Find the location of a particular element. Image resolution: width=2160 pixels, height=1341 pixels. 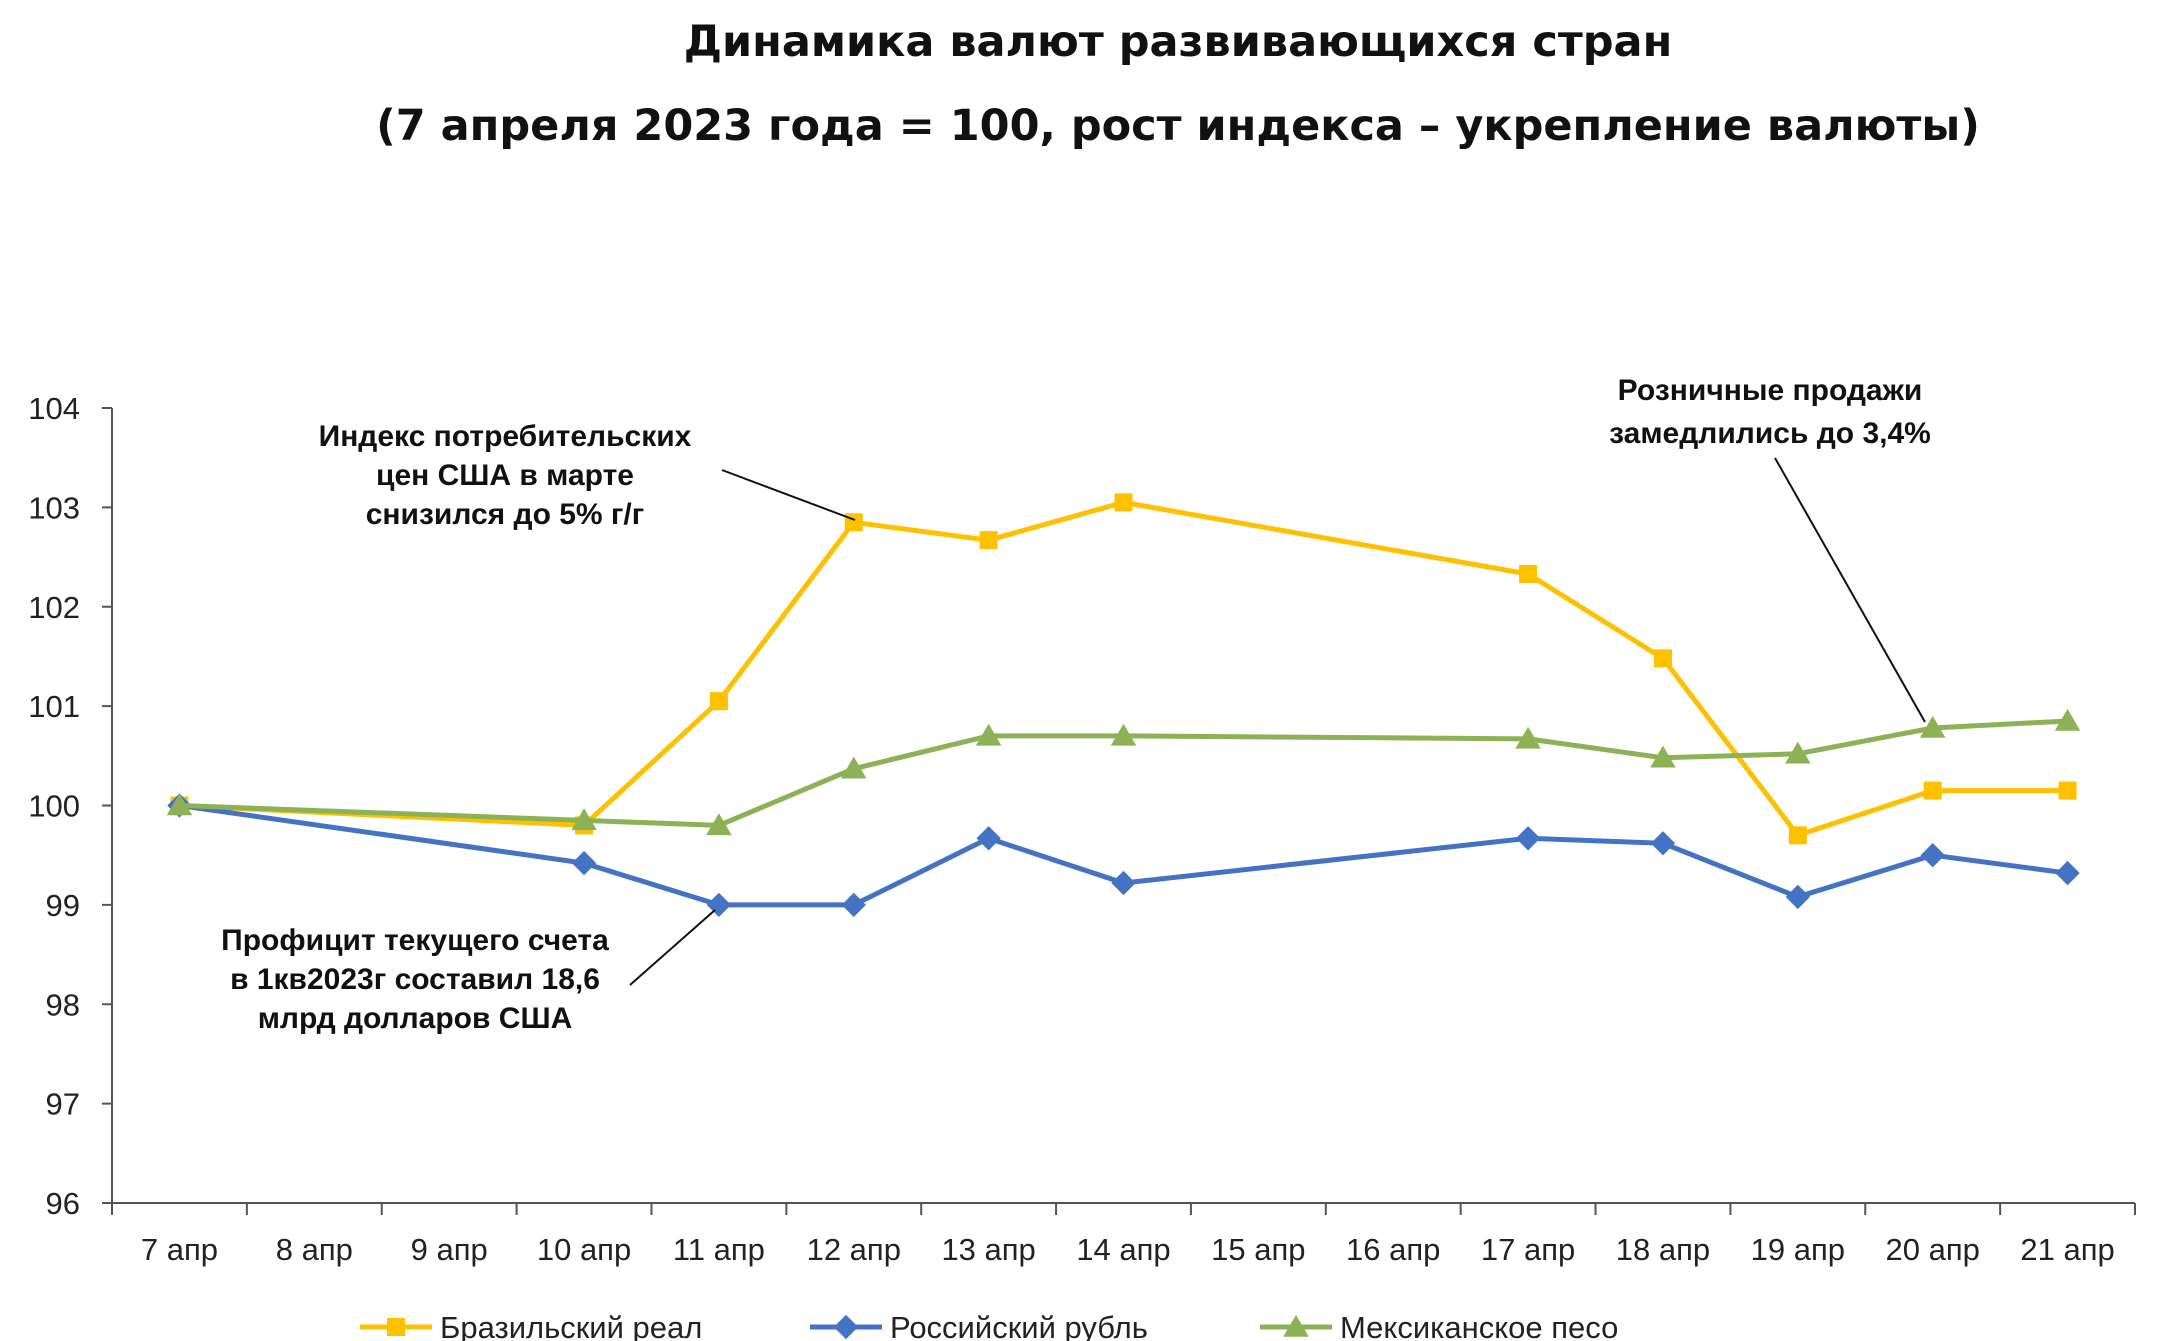

x-tick-label: 8 апр is located at coordinates (314, 1249).